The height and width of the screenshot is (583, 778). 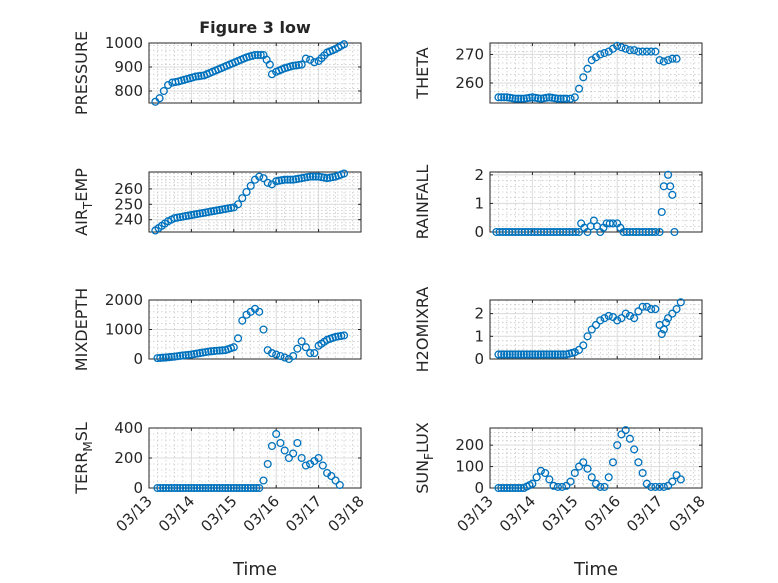 What do you see at coordinates (128, 428) in the screenshot?
I see `y-tick-label: 400` at bounding box center [128, 428].